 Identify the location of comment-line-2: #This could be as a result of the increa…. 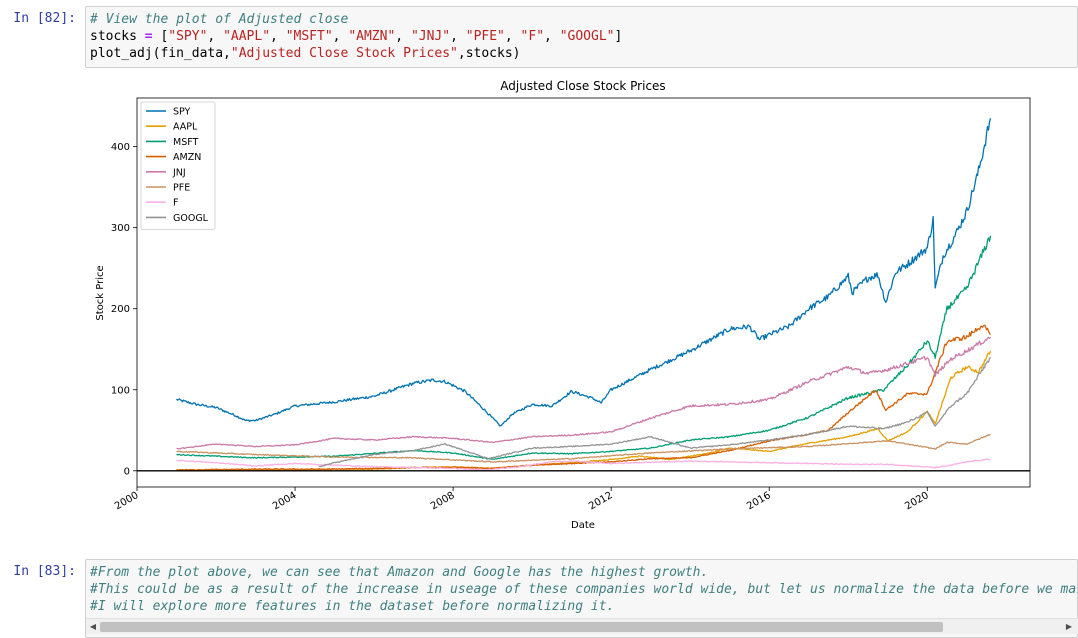
(584, 589).